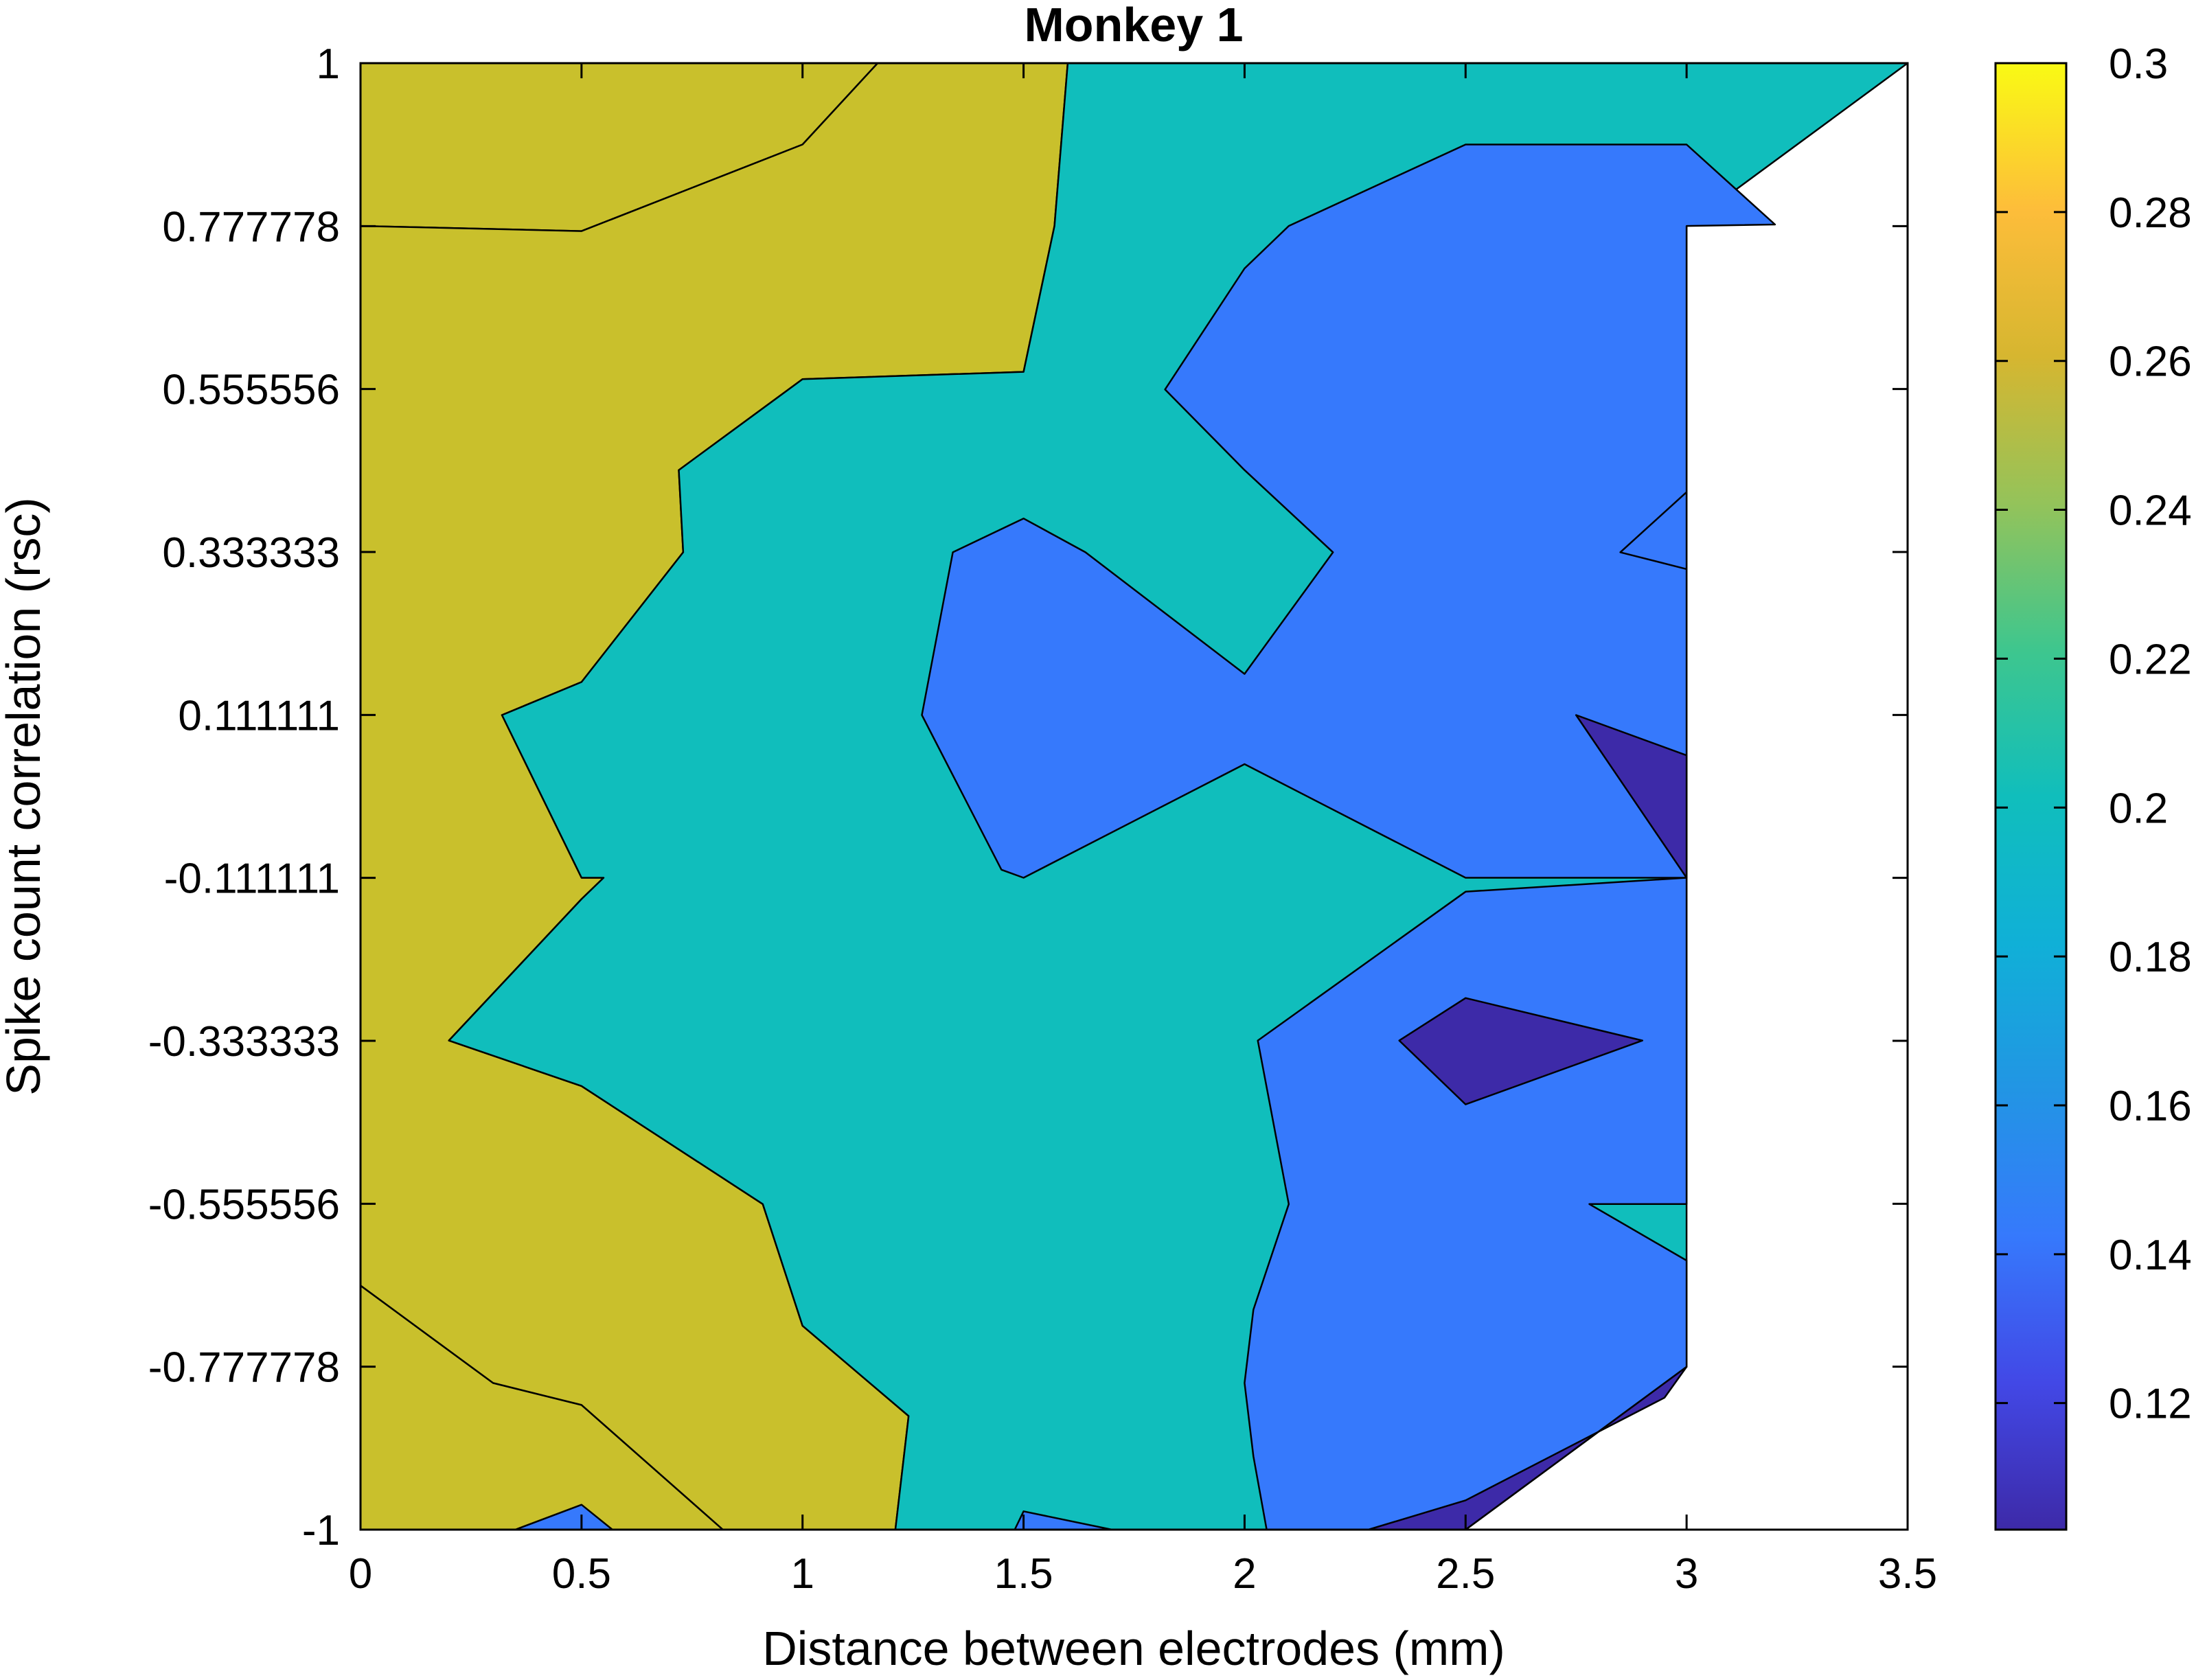 The height and width of the screenshot is (1680, 2207). Describe the element at coordinates (1687, 1574) in the screenshot. I see `x-tick-label: 3` at that location.